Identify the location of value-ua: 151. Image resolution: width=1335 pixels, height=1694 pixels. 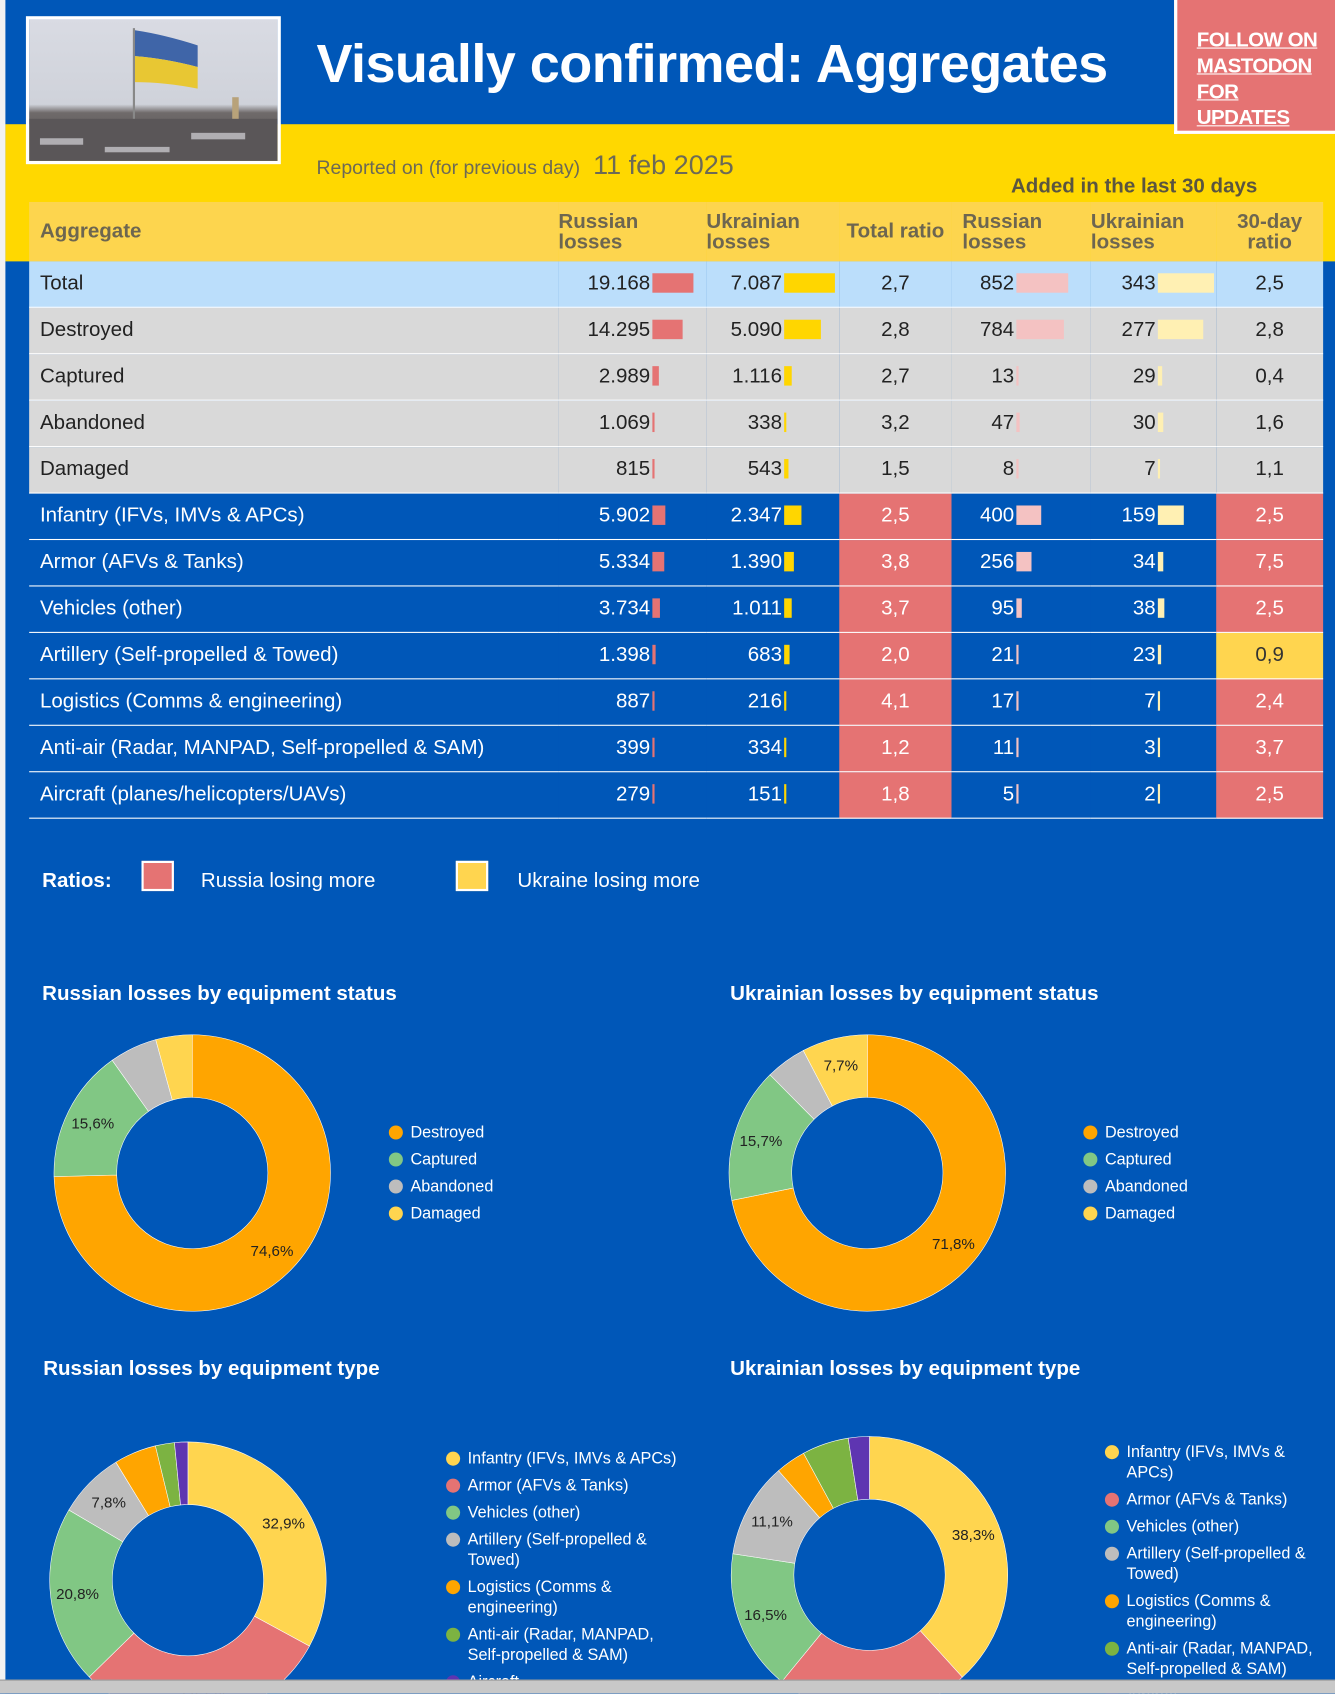
(764, 794).